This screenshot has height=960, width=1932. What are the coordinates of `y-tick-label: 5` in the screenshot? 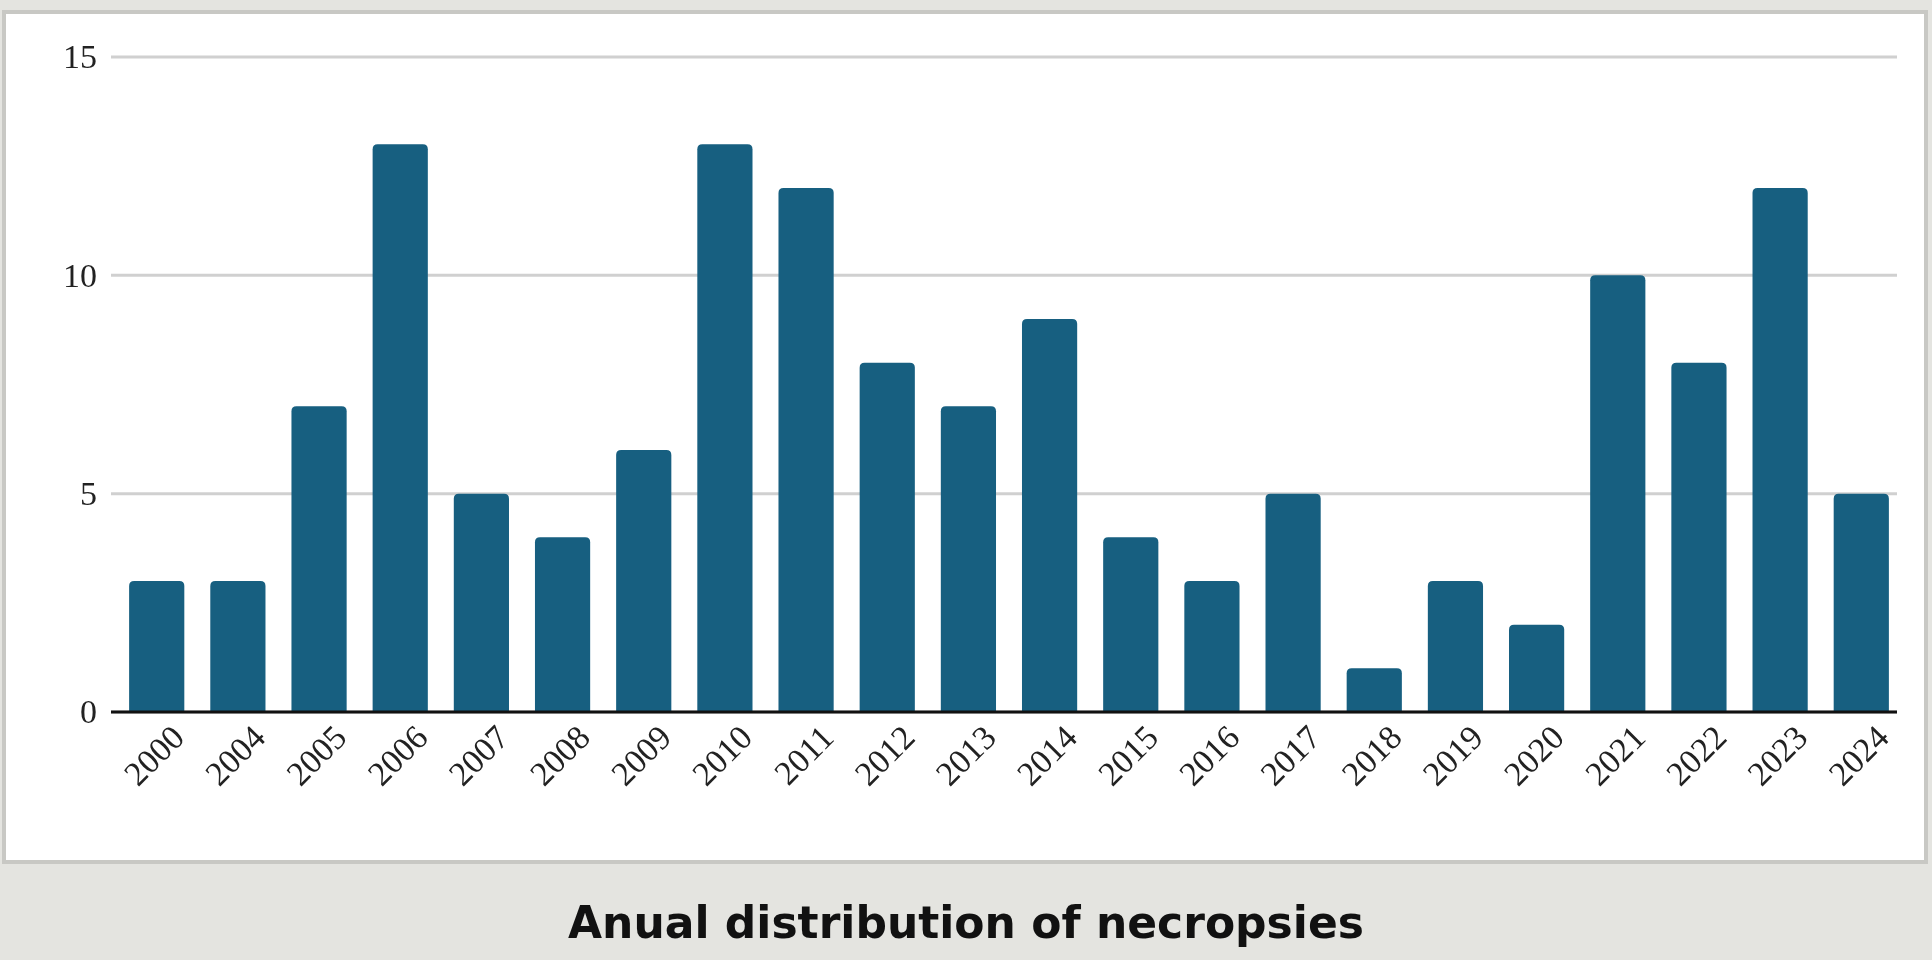 It's located at (88, 494).